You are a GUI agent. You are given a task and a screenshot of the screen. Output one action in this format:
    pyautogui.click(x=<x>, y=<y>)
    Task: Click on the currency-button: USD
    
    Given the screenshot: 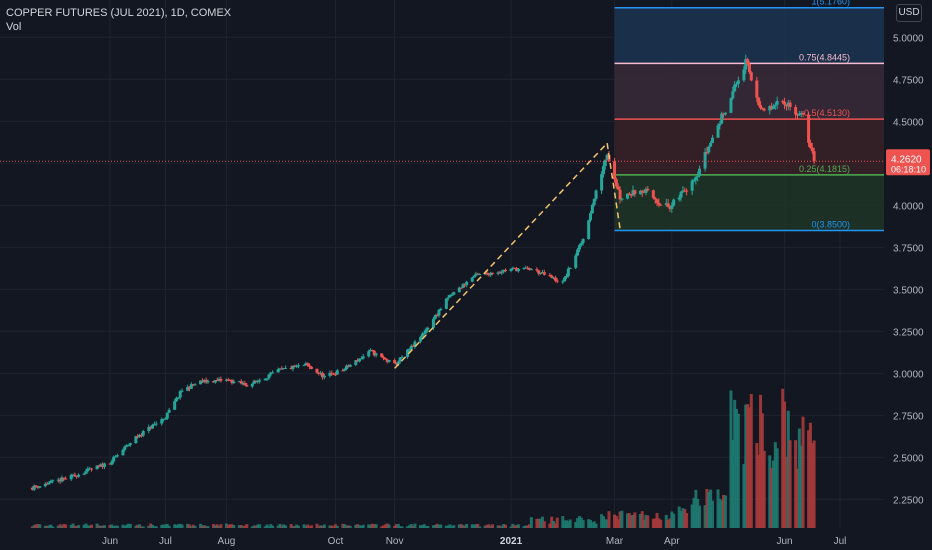 What is the action you would take?
    pyautogui.click(x=909, y=13)
    